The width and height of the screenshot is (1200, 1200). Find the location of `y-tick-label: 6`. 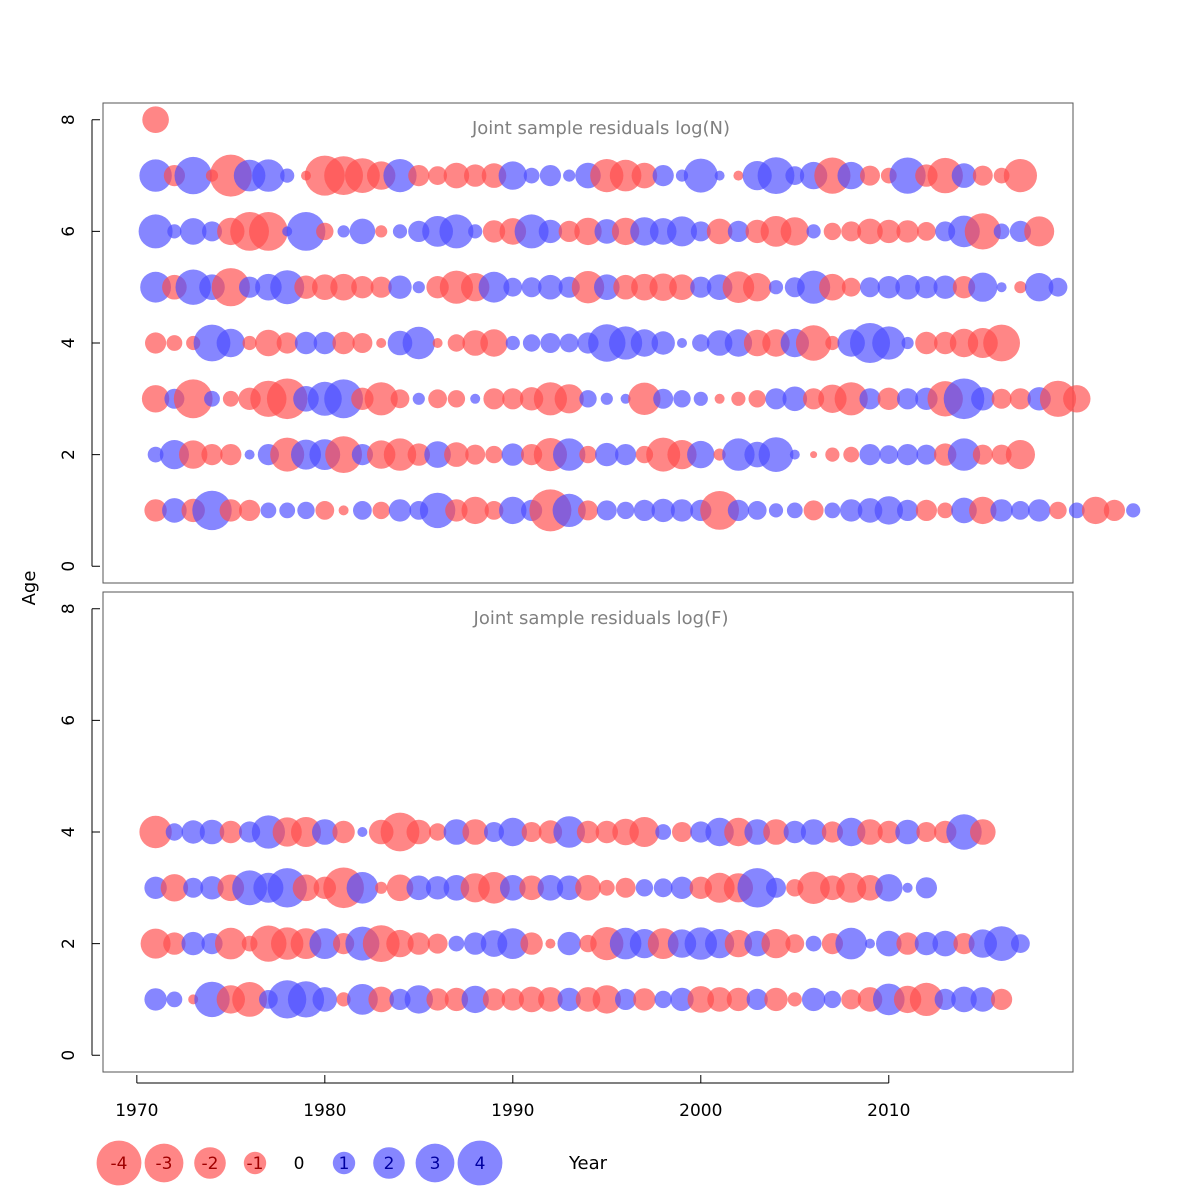

y-tick-label: 6 is located at coordinates (69, 231).